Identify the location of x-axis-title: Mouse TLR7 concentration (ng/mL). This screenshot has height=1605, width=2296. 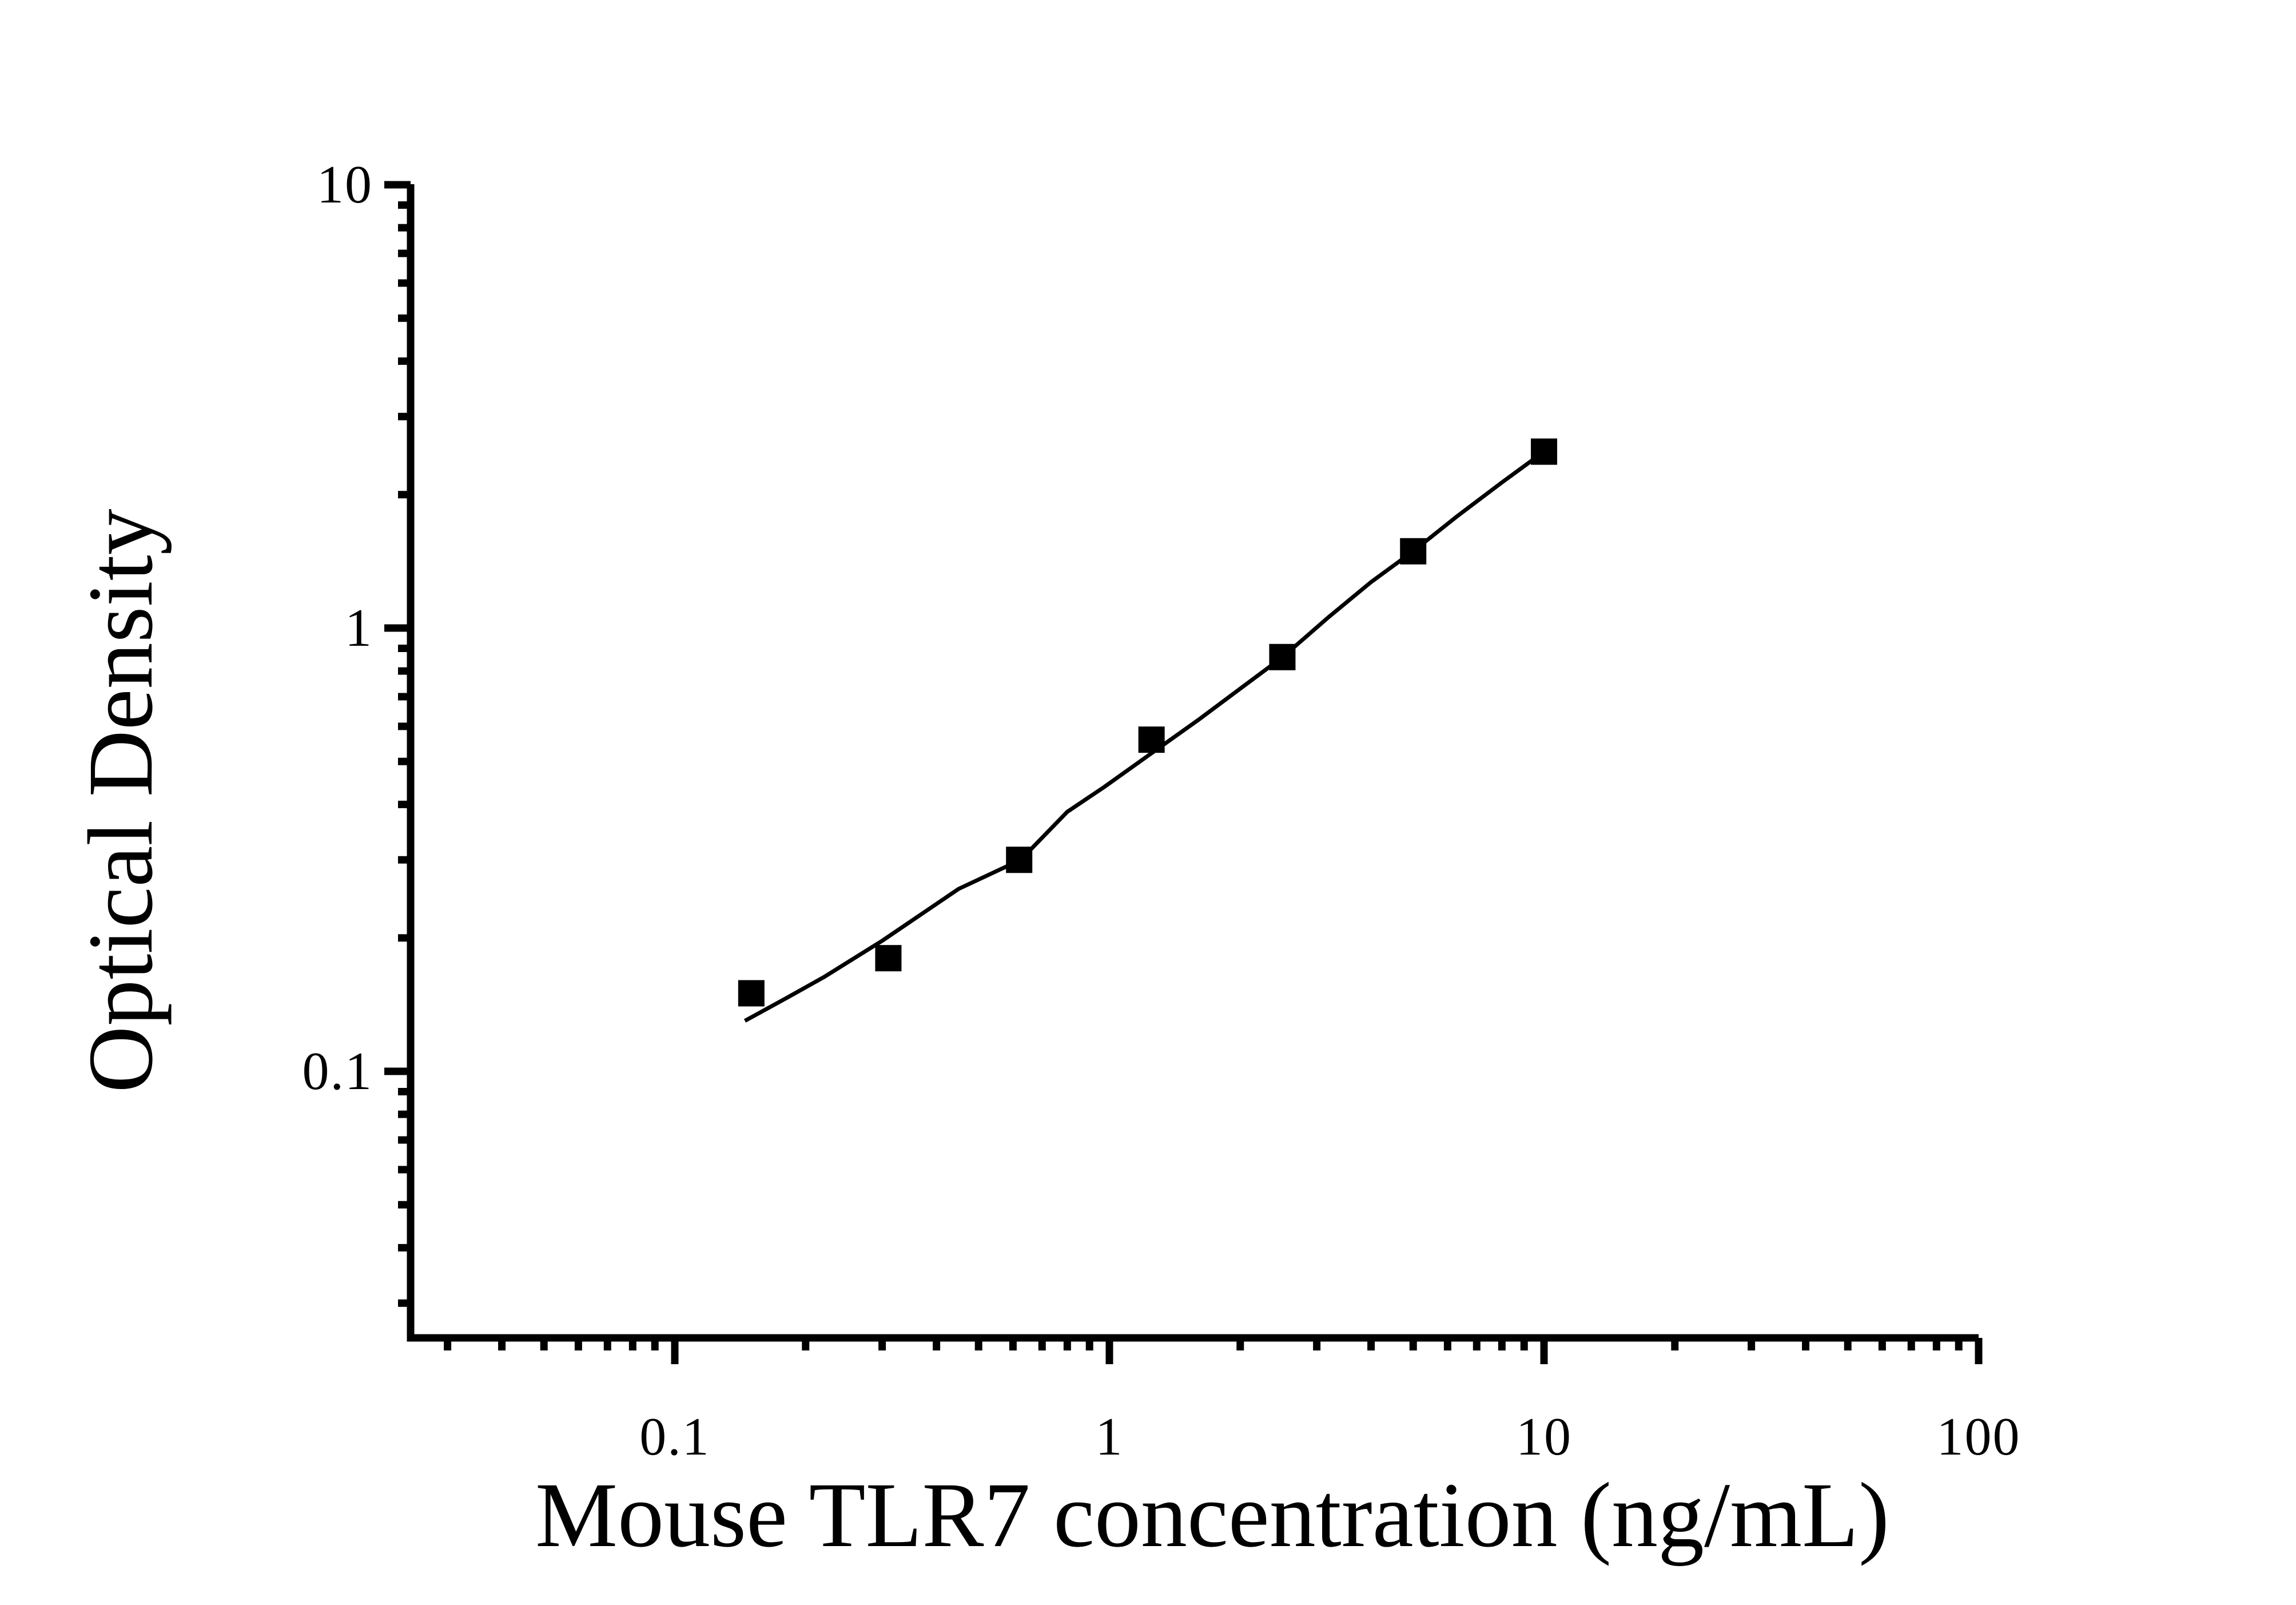
(1212, 1515).